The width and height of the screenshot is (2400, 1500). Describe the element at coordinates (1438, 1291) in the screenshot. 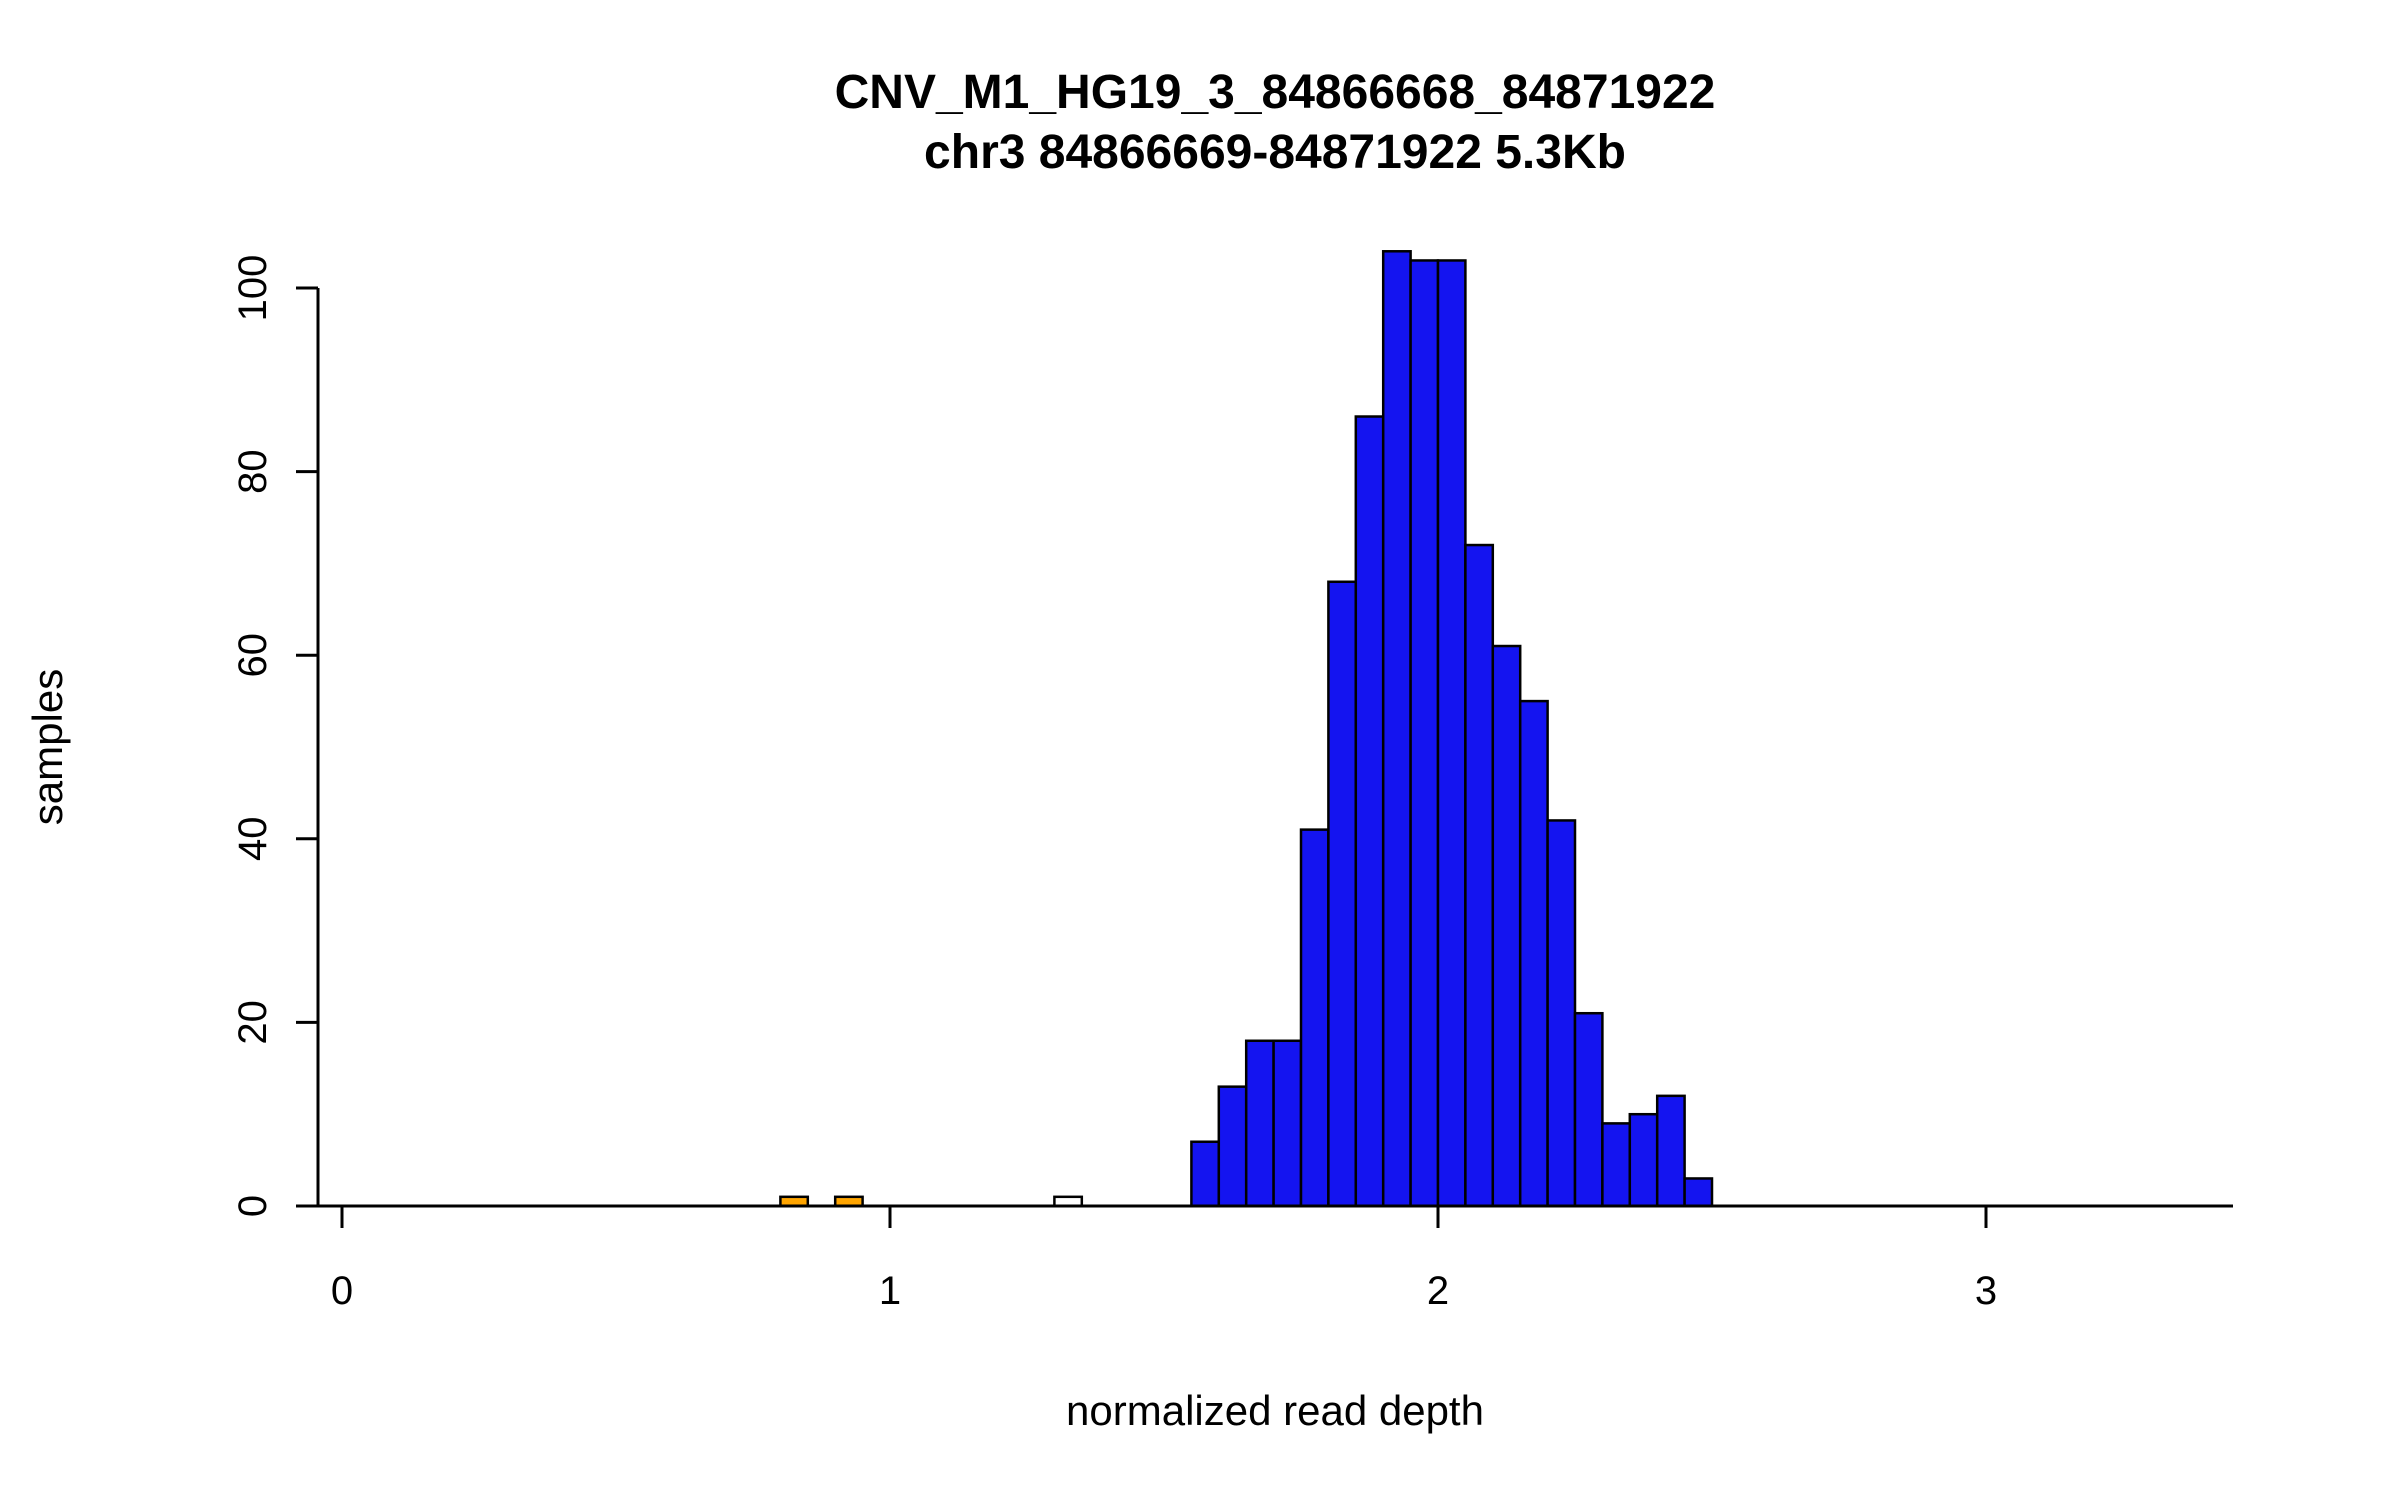

I see `x-tick-label: 2` at that location.